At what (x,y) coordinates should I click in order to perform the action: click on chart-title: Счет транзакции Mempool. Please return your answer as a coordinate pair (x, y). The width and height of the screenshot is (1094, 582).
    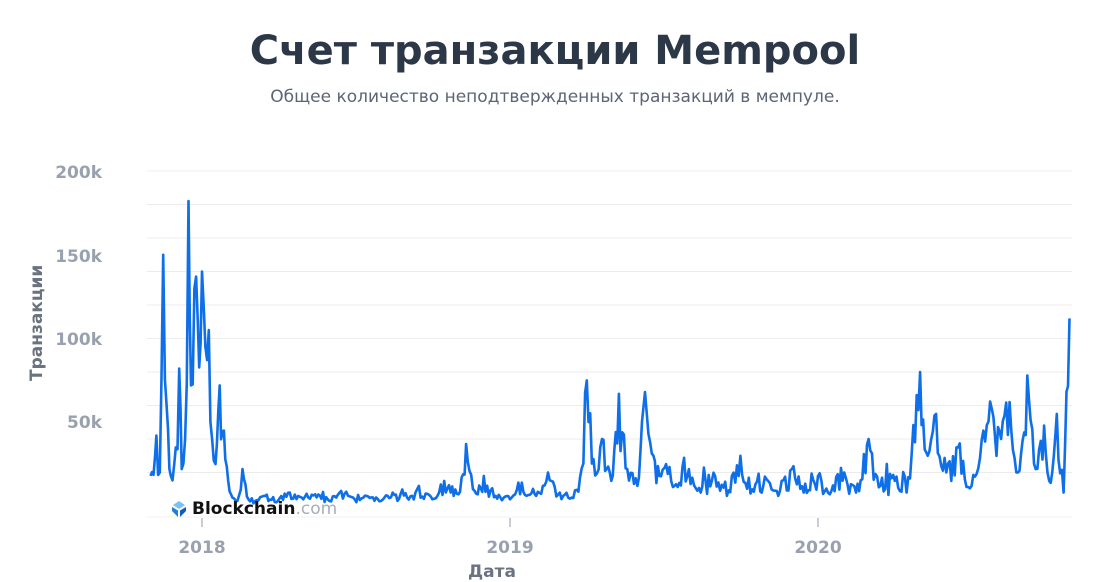
    Looking at the image, I should click on (555, 51).